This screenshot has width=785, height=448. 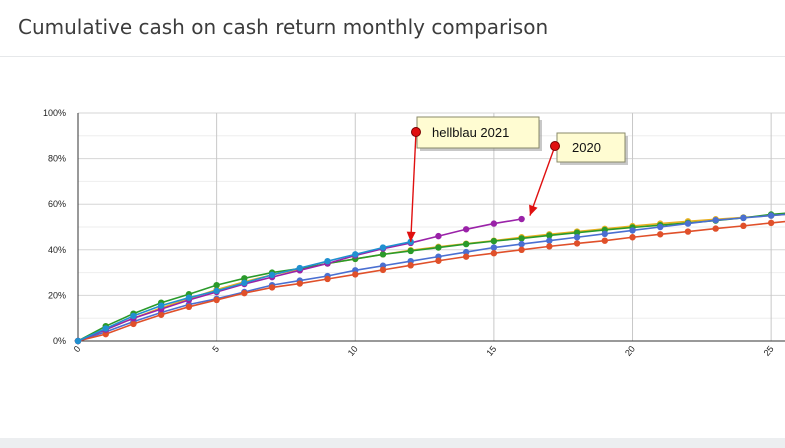 I want to click on y-tick-label: 40%, so click(x=57, y=250).